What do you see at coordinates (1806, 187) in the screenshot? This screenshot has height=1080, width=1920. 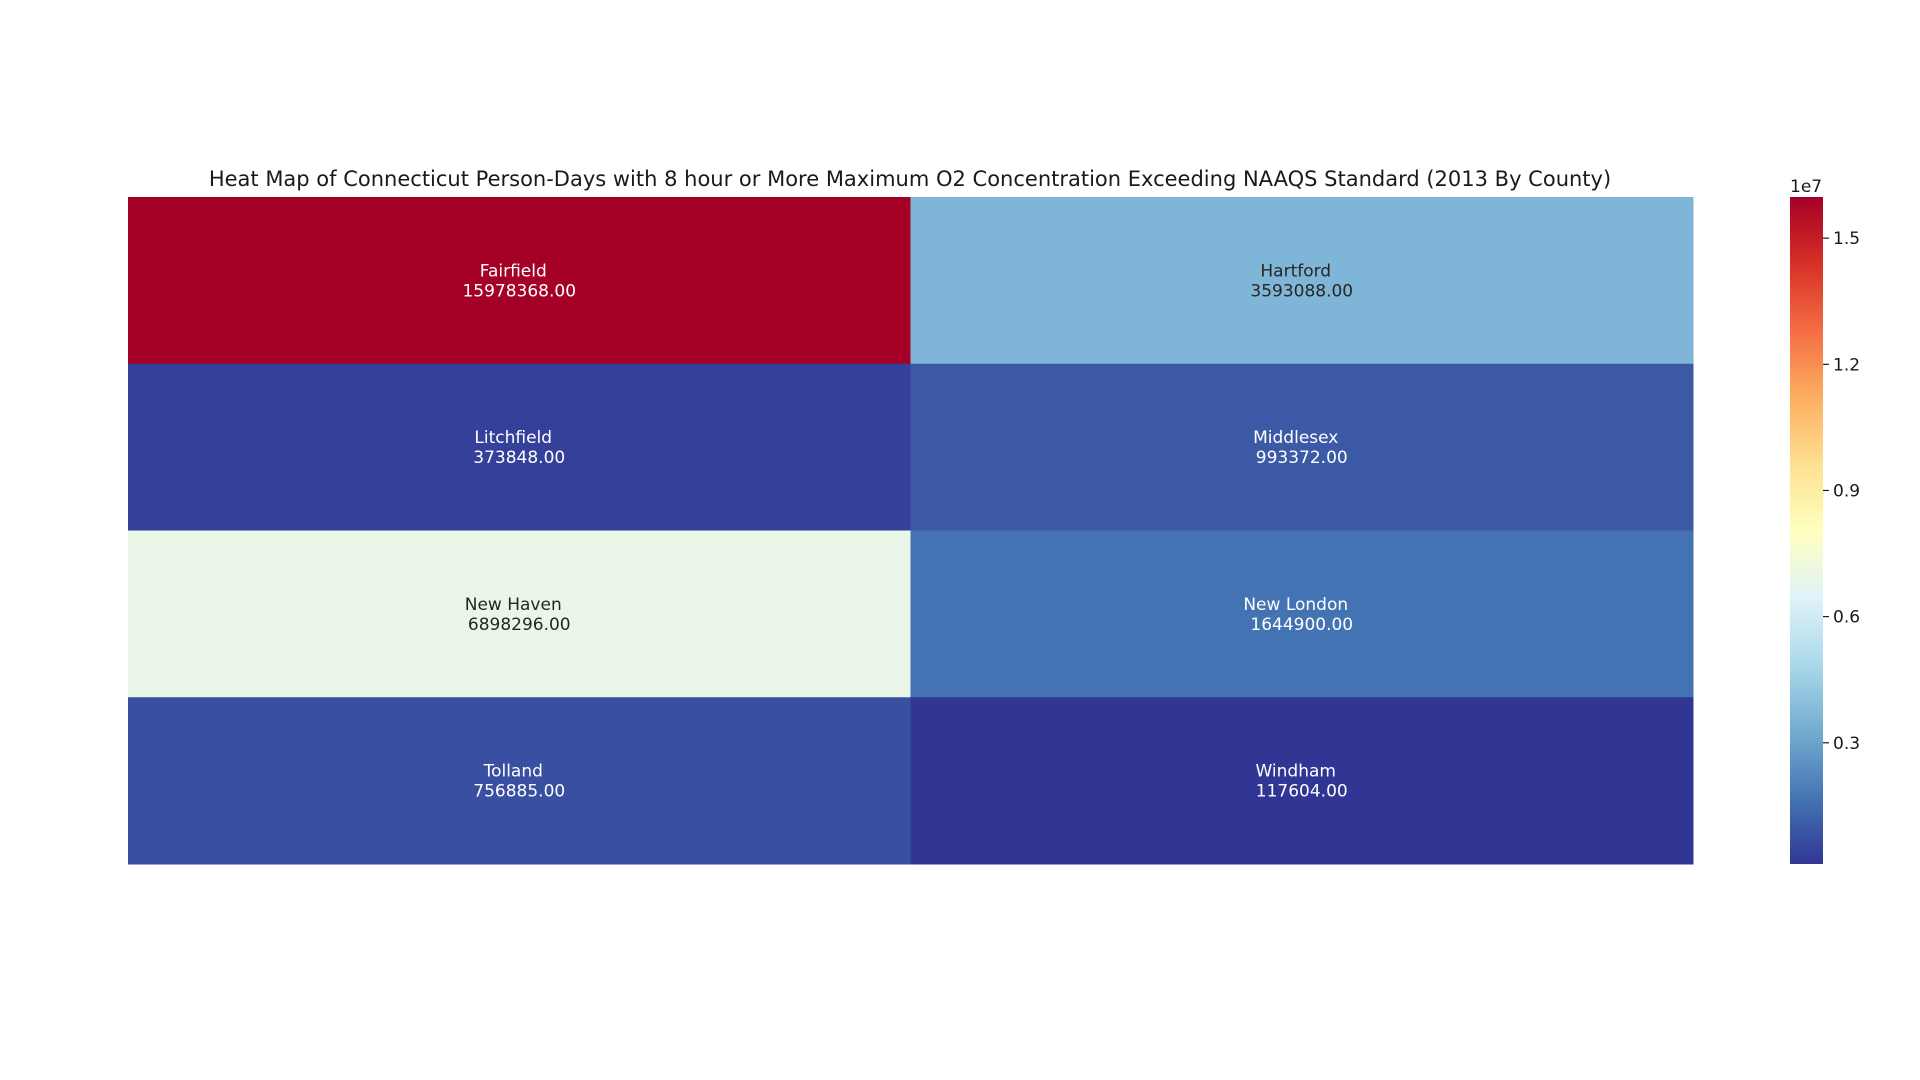 I see `colorbar-offset-label: 1e7` at bounding box center [1806, 187].